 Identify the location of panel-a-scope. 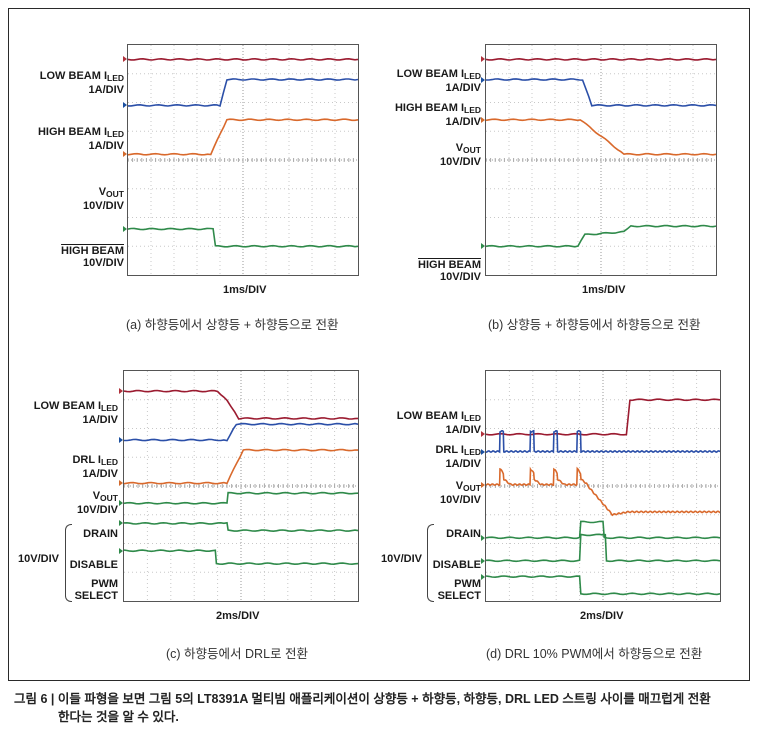
(243, 160).